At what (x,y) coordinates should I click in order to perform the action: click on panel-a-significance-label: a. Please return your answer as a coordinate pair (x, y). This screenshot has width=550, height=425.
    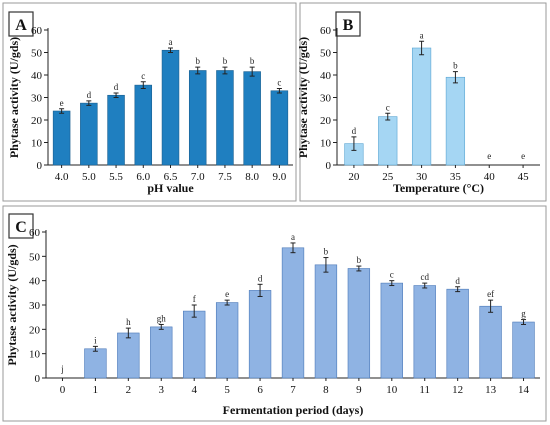
    Looking at the image, I should click on (171, 42).